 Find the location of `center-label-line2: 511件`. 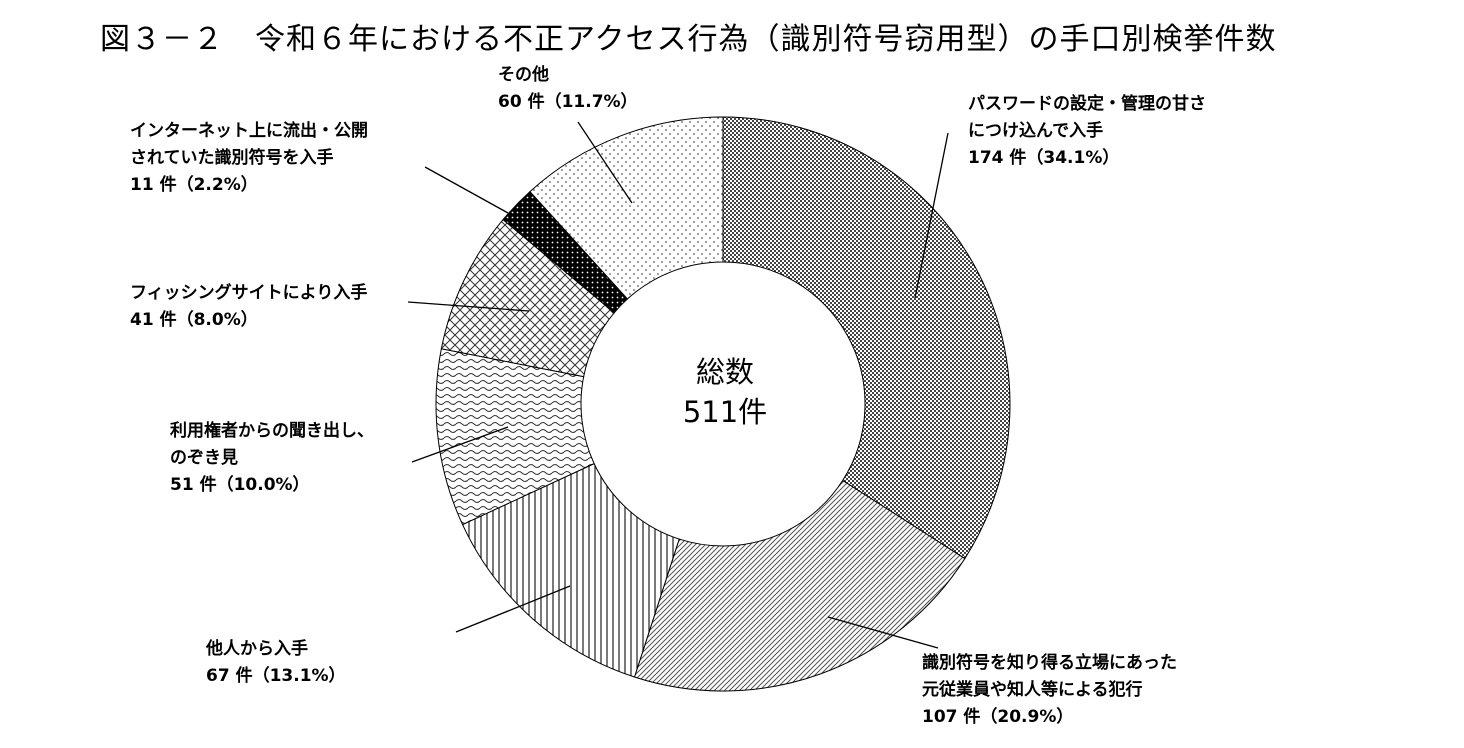

center-label-line2: 511件 is located at coordinates (725, 412).